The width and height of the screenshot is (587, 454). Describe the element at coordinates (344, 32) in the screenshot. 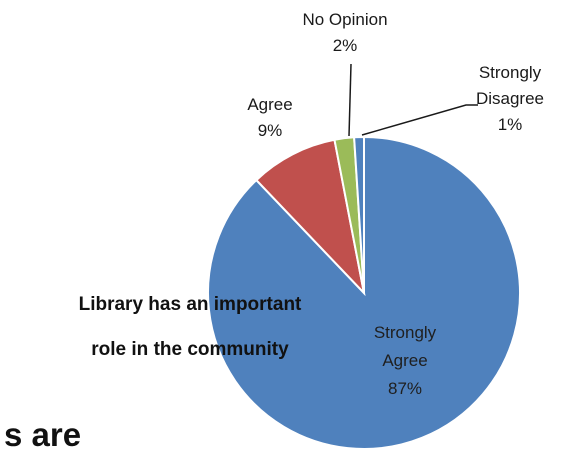

I see `data-label-no-opinion: No Opinion 2%` at that location.